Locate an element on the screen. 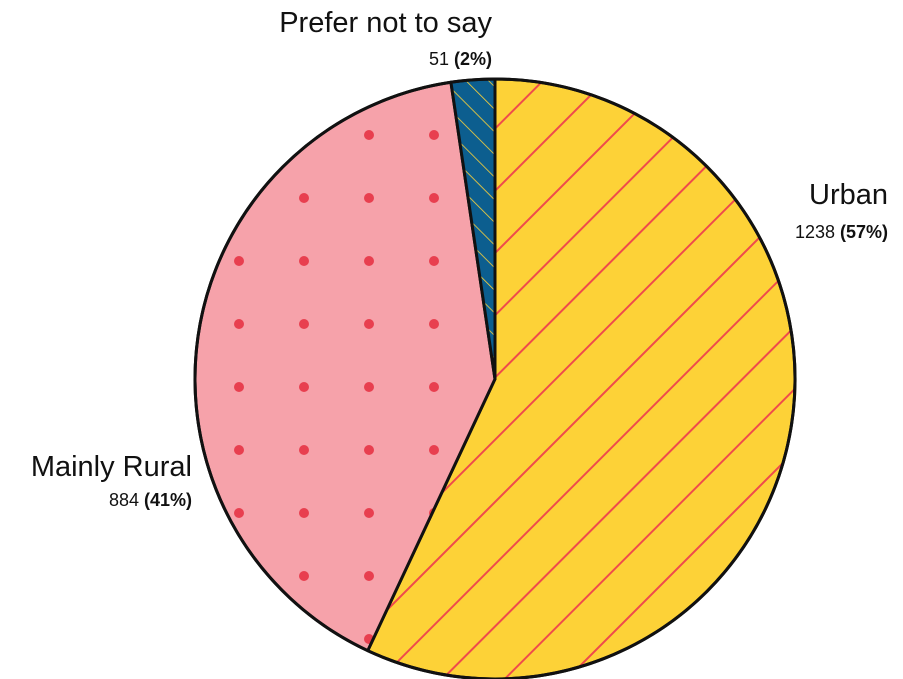 This screenshot has height=679, width=903. slice-urban-count: 1238 is located at coordinates (817, 232).